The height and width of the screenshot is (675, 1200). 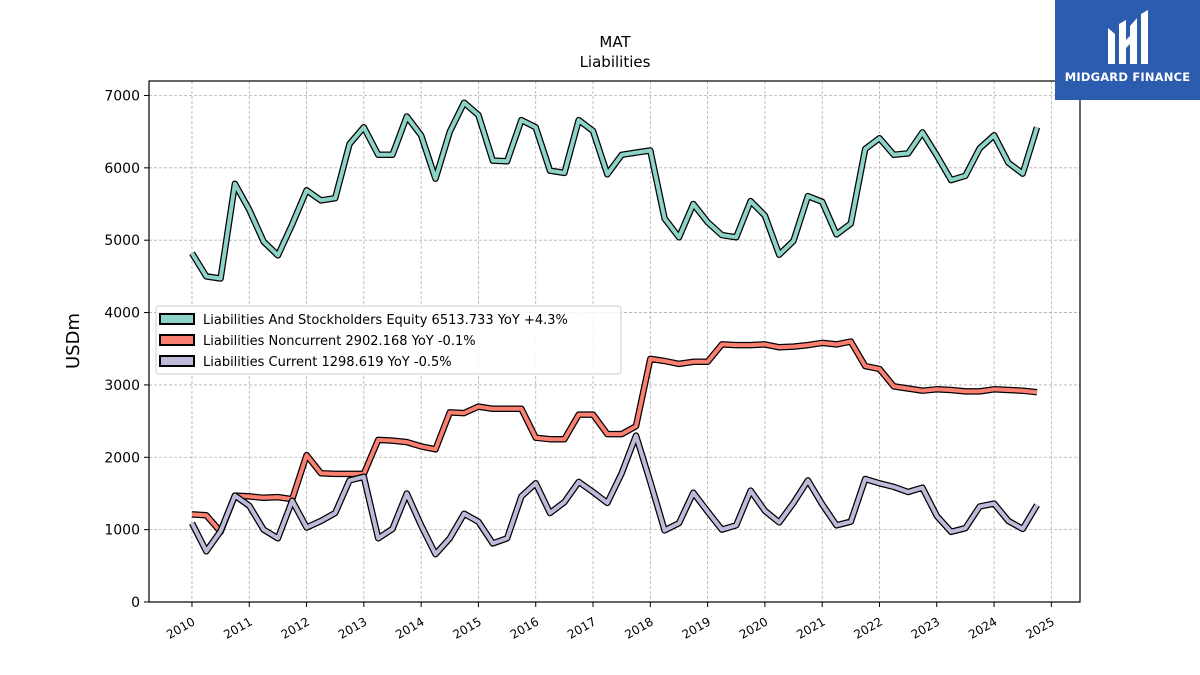 I want to click on y-tick-label: 5000, so click(x=122, y=241).